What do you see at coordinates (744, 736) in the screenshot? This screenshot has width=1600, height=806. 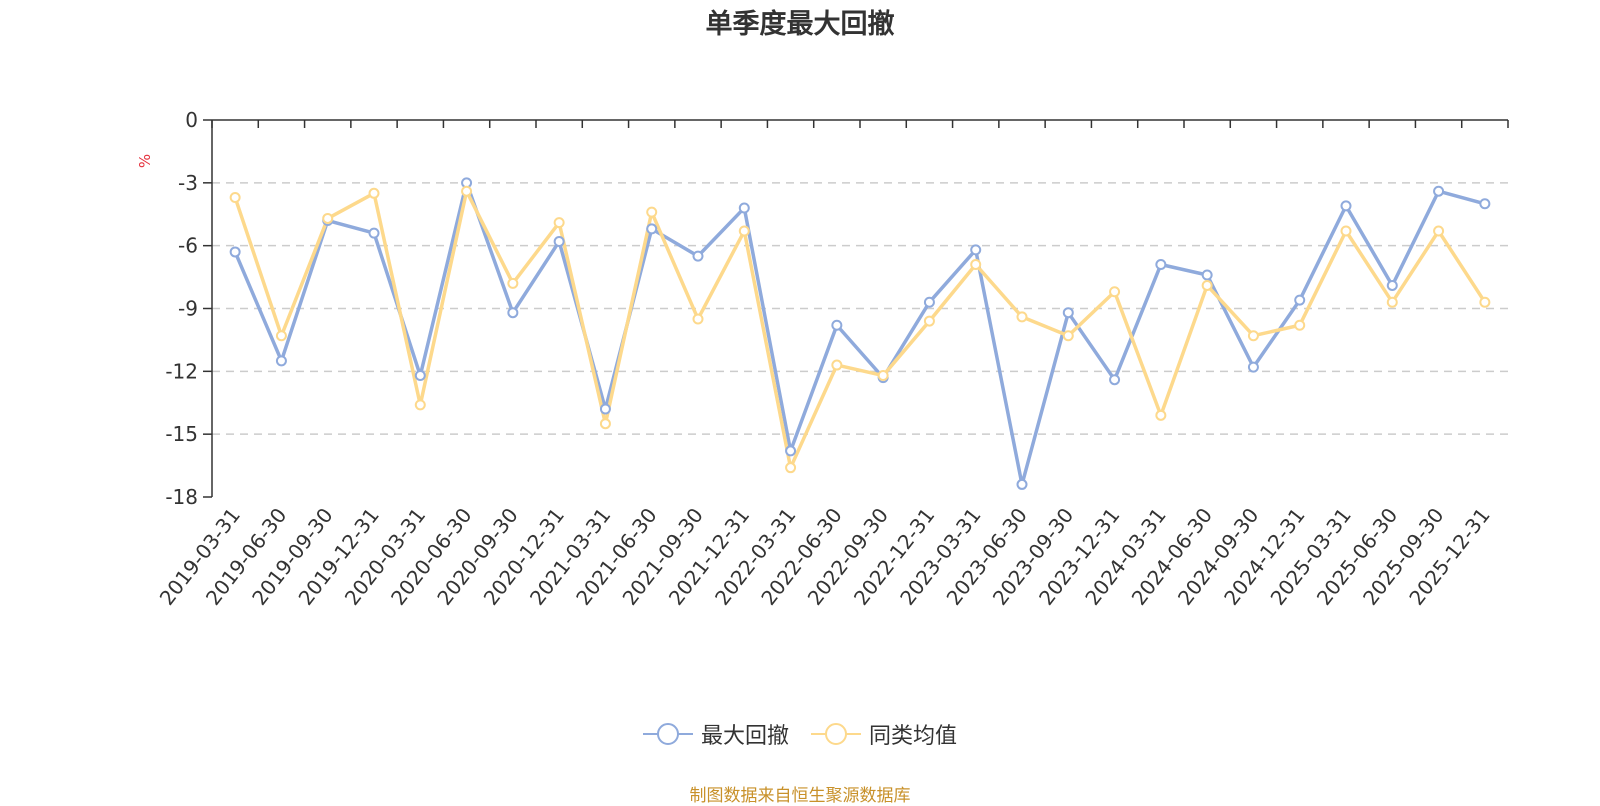 I see `legend-label-max-drawdown: 最大回撤` at bounding box center [744, 736].